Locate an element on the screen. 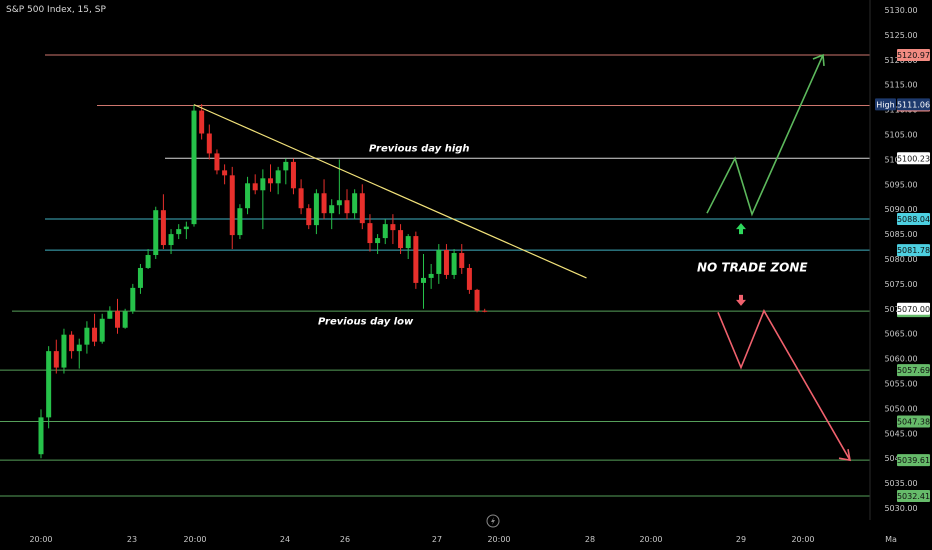  lightning-icon is located at coordinates (493, 521).